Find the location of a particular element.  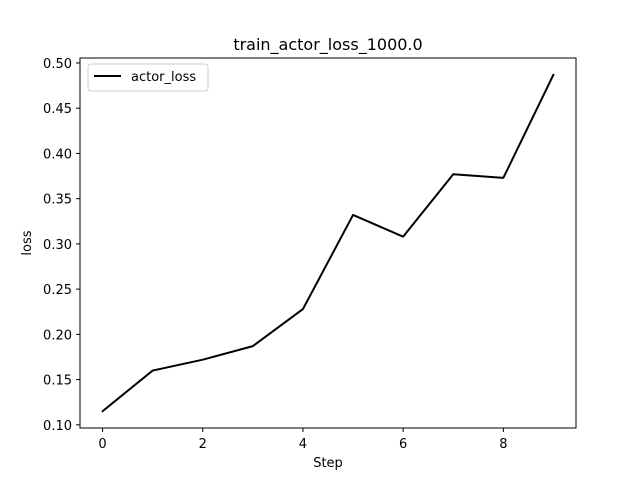

x-axis: 0 2 4 6 8 is located at coordinates (302, 440).